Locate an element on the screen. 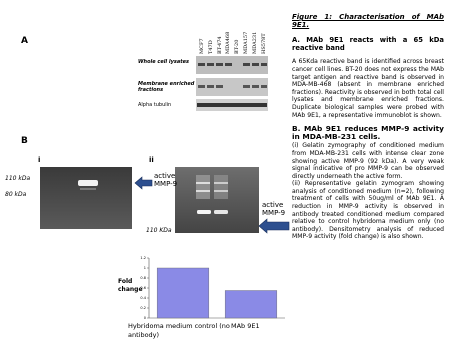 This screenshot has width=450, height=340. gel-smear is located at coordinates (212, 187).